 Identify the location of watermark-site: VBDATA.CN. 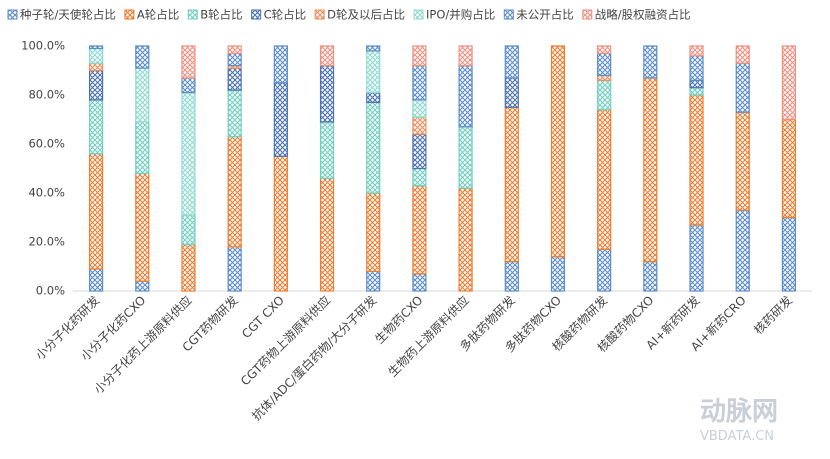
(737, 436).